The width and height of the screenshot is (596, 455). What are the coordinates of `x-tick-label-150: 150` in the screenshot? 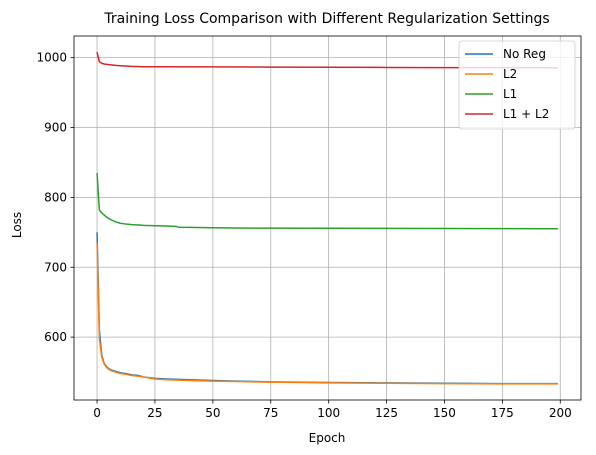 It's located at (444, 413).